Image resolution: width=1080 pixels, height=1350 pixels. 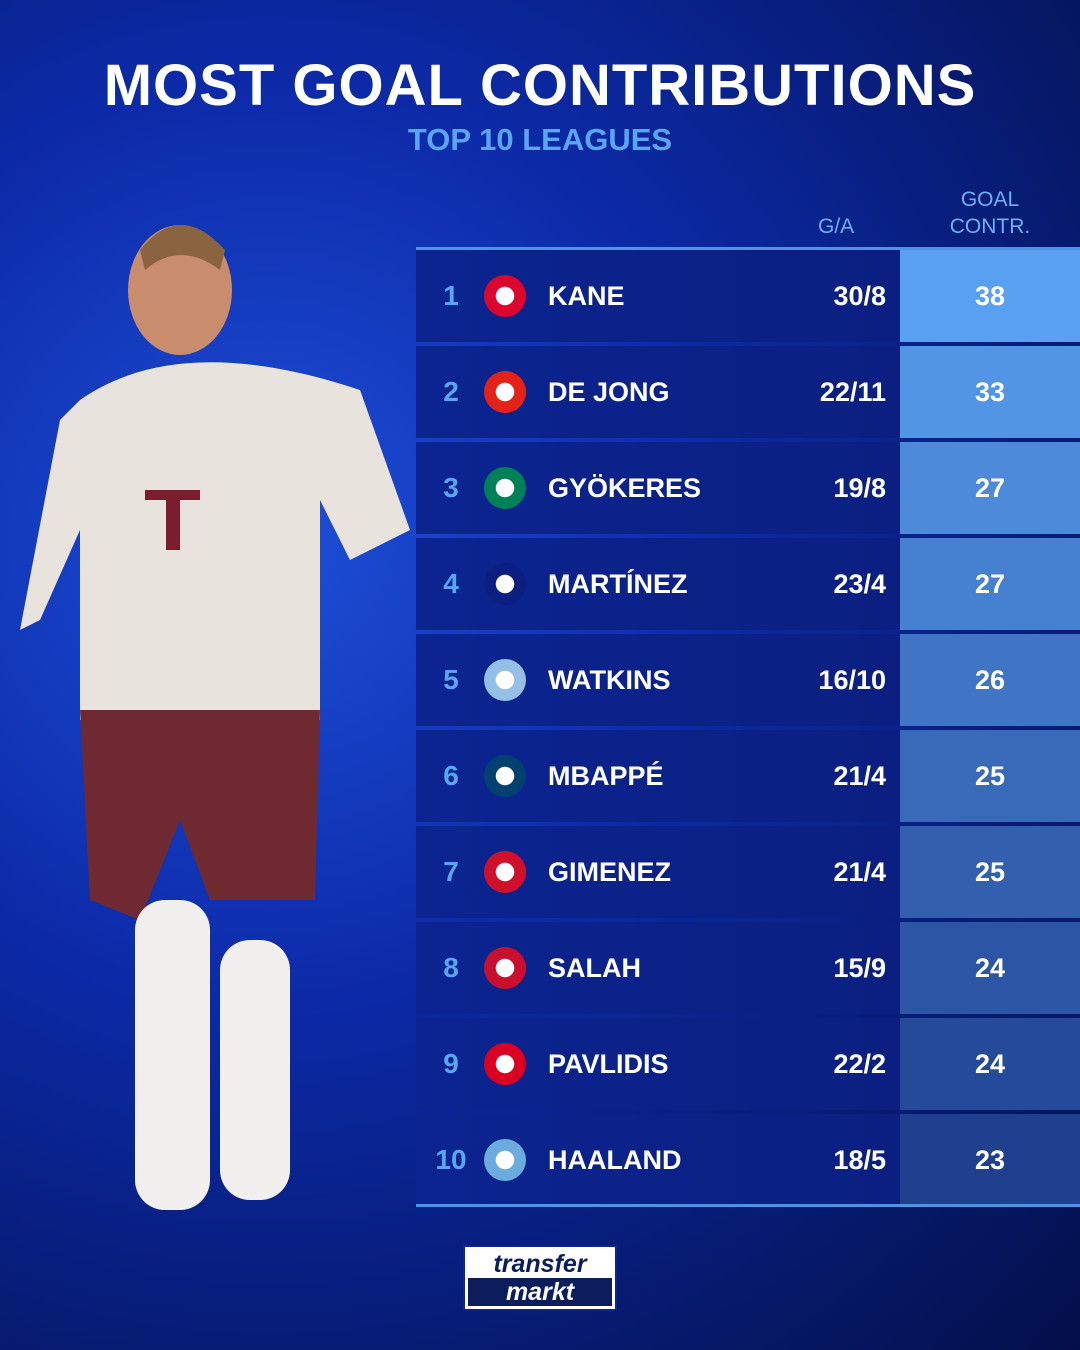 I want to click on row-main: 6 MBAPPÉ 21/4, so click(x=658, y=776).